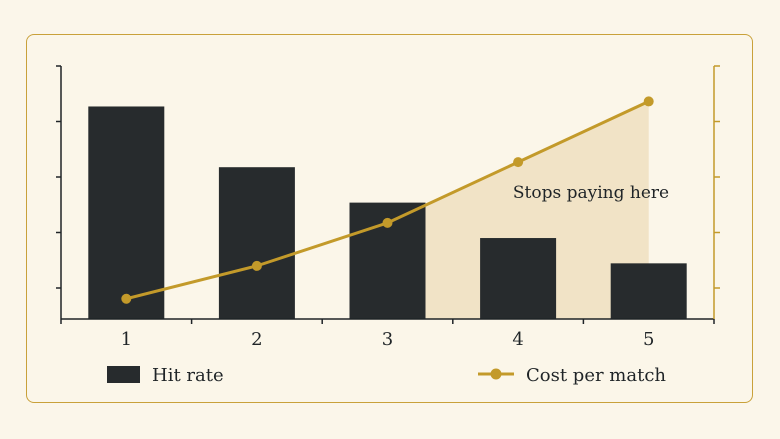 The height and width of the screenshot is (439, 780). I want to click on legend-line-marker, so click(496, 374).